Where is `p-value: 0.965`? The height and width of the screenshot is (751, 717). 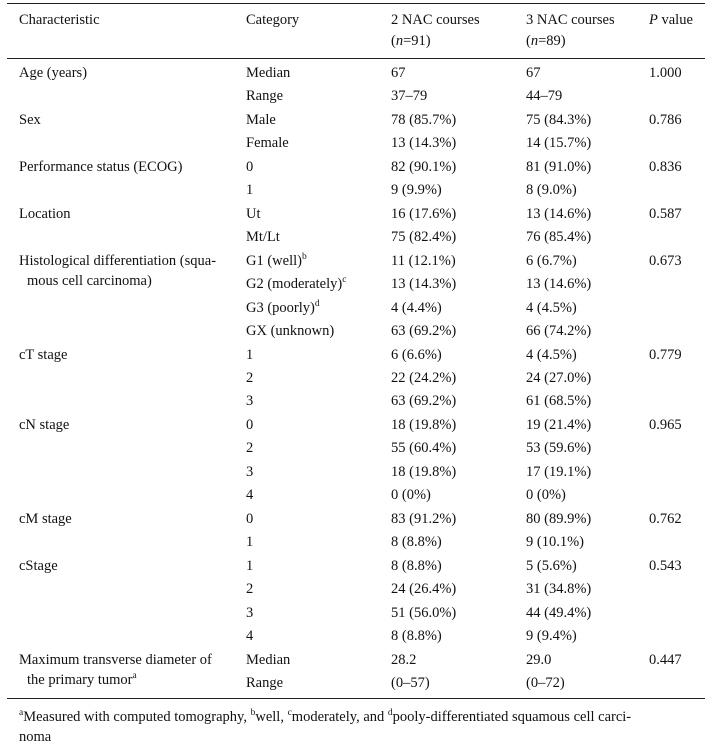 p-value: 0.965 is located at coordinates (665, 424).